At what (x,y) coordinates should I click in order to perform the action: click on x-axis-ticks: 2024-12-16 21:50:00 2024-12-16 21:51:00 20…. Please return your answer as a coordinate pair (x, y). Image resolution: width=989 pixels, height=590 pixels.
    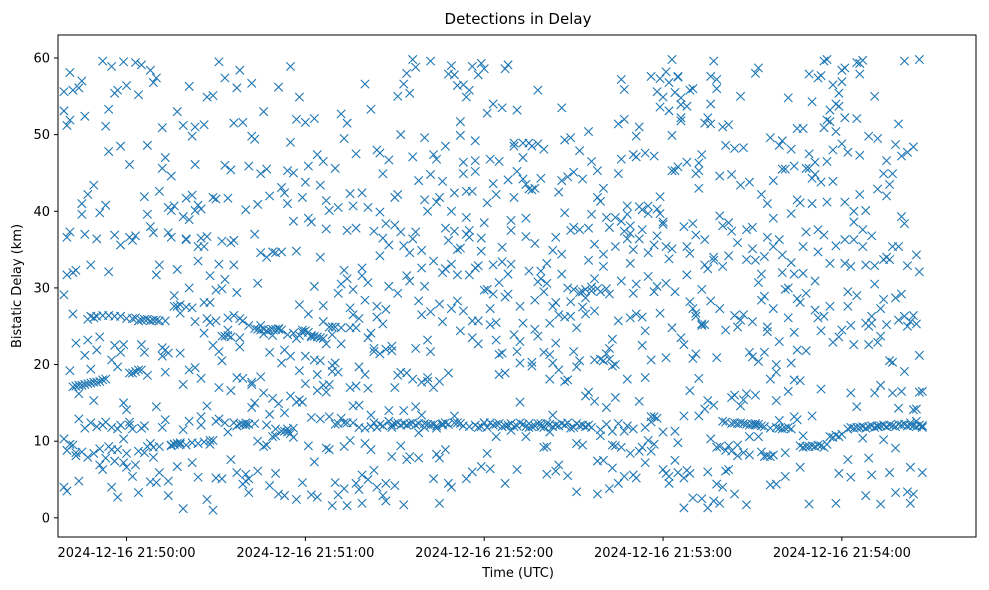
    Looking at the image, I should click on (484, 549).